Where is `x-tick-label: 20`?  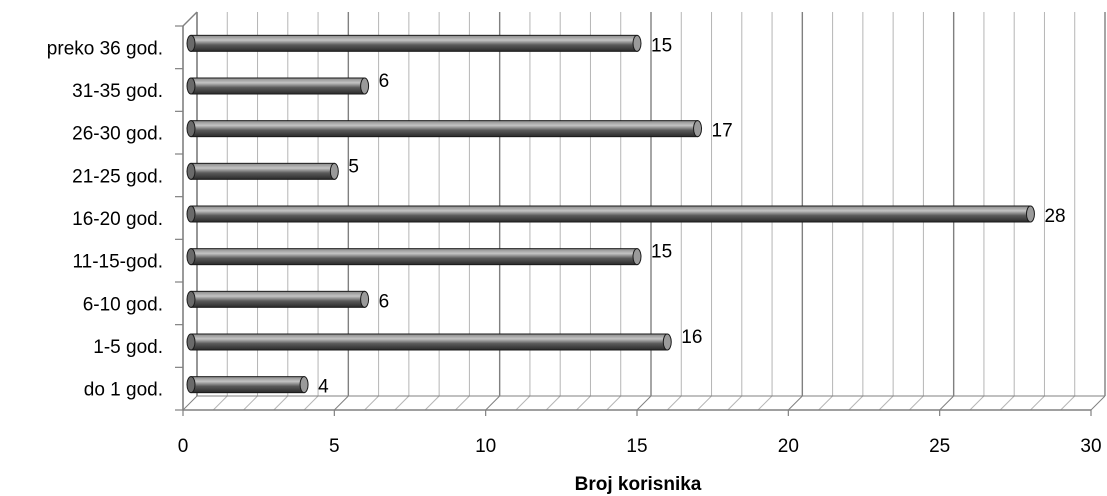
x-tick-label: 20 is located at coordinates (788, 446).